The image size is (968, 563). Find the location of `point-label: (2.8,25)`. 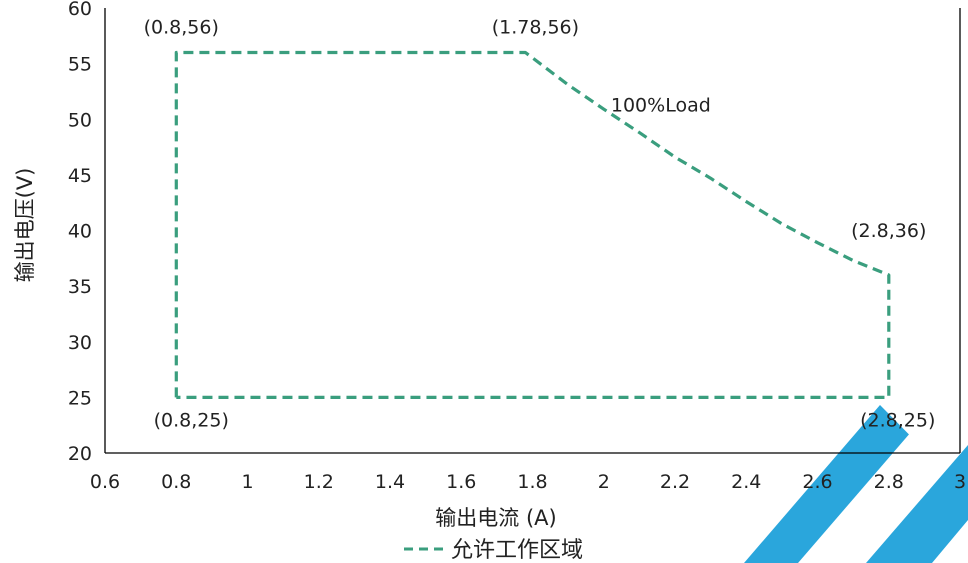

point-label: (2.8,25) is located at coordinates (897, 420).